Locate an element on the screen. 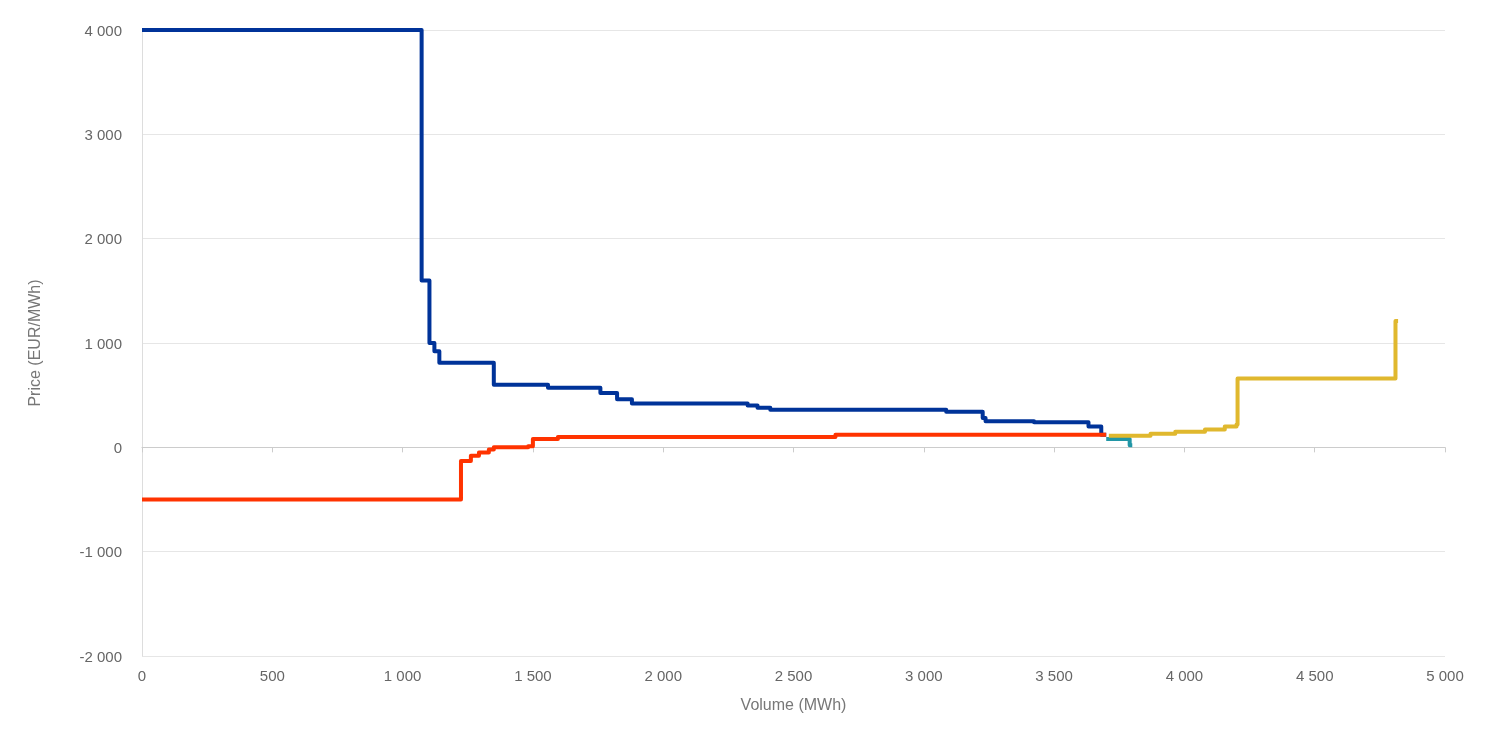 The width and height of the screenshot is (1491, 754). y-tick-label: -1 000 is located at coordinates (100, 552).